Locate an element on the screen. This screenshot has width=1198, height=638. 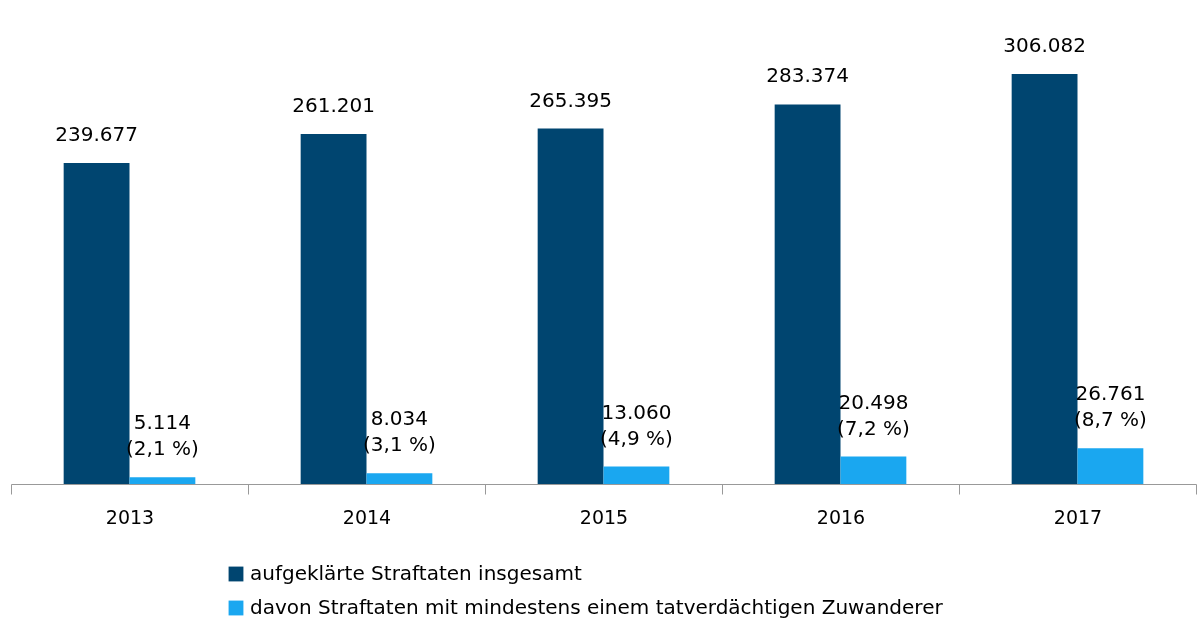
legend-label: davon Straftaten mit mindestens einem tatverdächtigen Zuwanderer is located at coordinates (597, 607).